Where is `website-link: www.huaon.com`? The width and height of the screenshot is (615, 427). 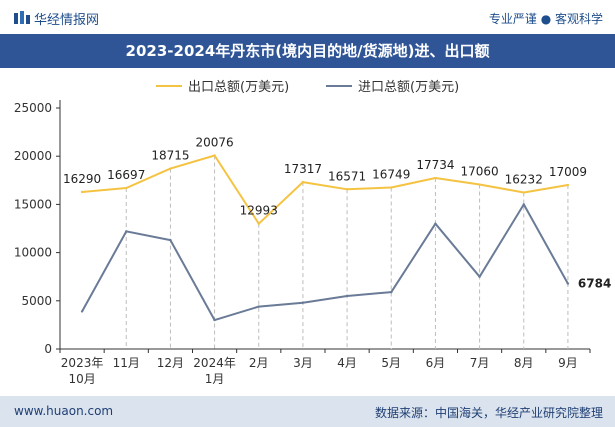
website-link: www.huaon.com is located at coordinates (64, 411).